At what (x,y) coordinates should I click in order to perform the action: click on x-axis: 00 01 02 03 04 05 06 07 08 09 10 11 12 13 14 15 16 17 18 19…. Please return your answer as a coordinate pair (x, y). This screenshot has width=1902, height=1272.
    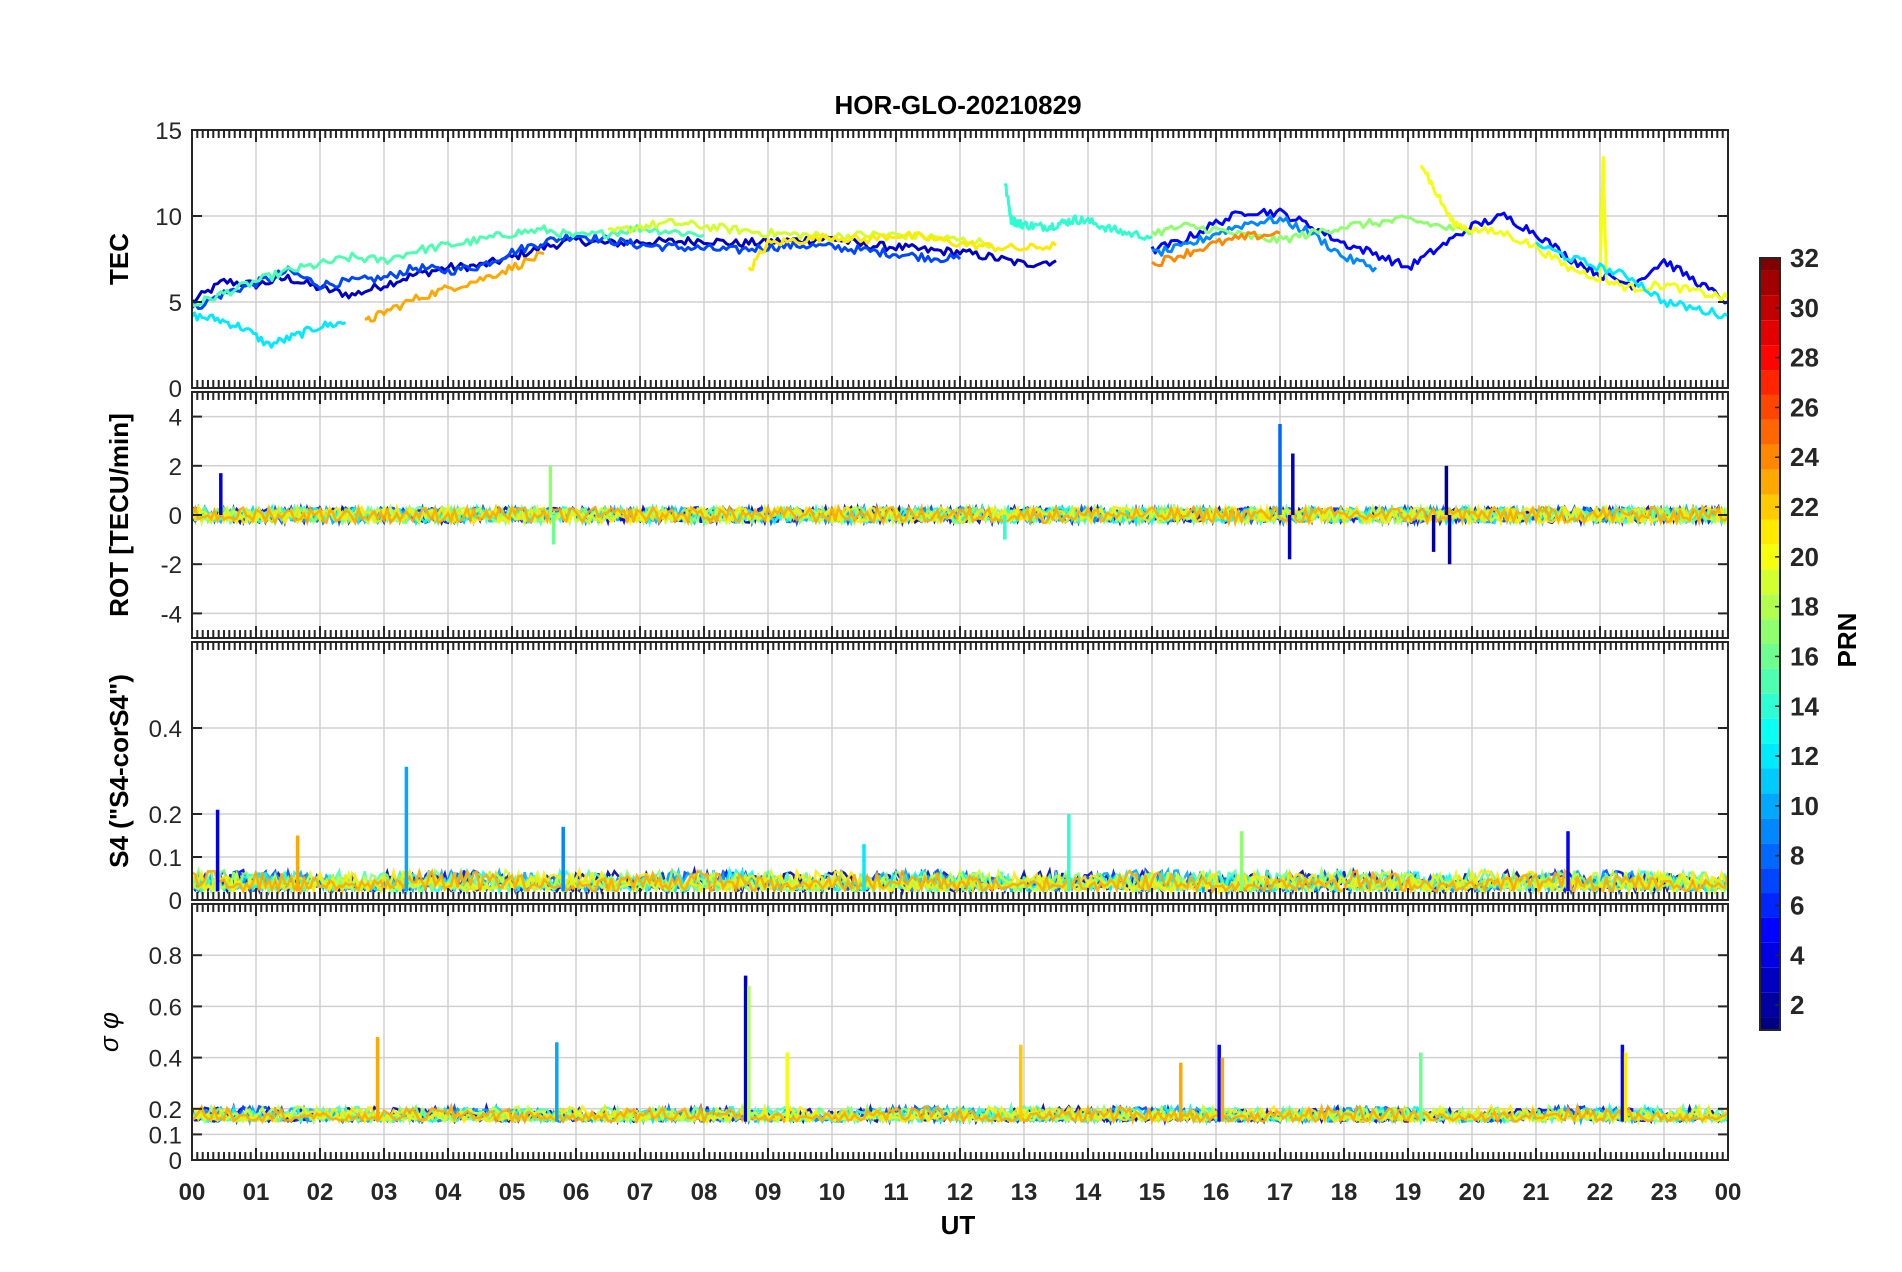
    Looking at the image, I should click on (960, 1192).